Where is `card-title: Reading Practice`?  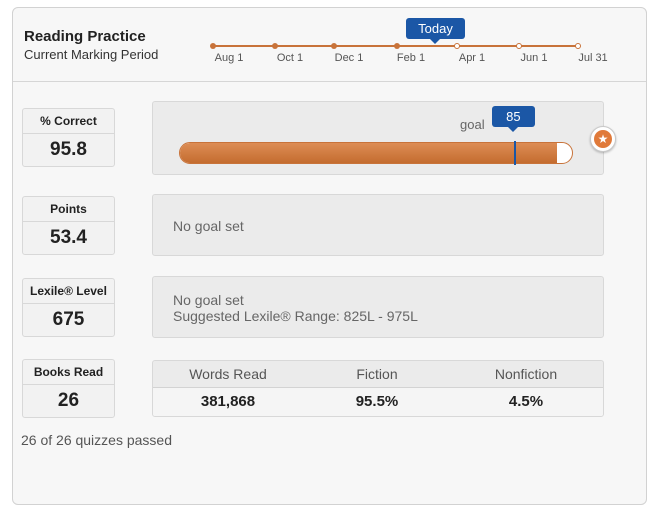
card-title: Reading Practice is located at coordinates (85, 36).